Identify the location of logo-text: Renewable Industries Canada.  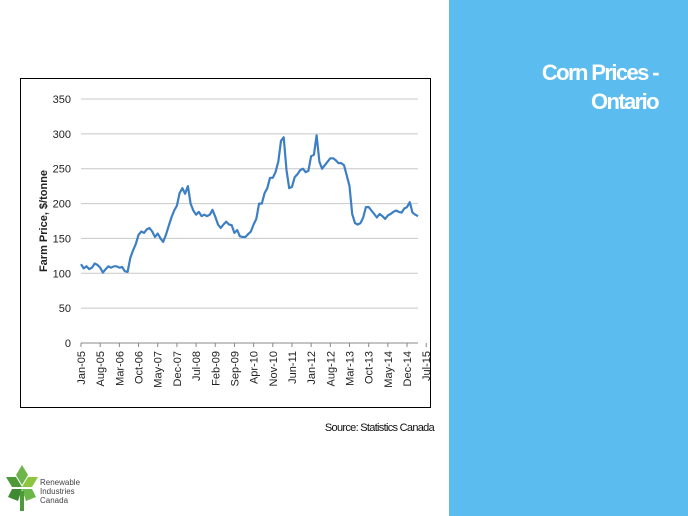
(60, 491).